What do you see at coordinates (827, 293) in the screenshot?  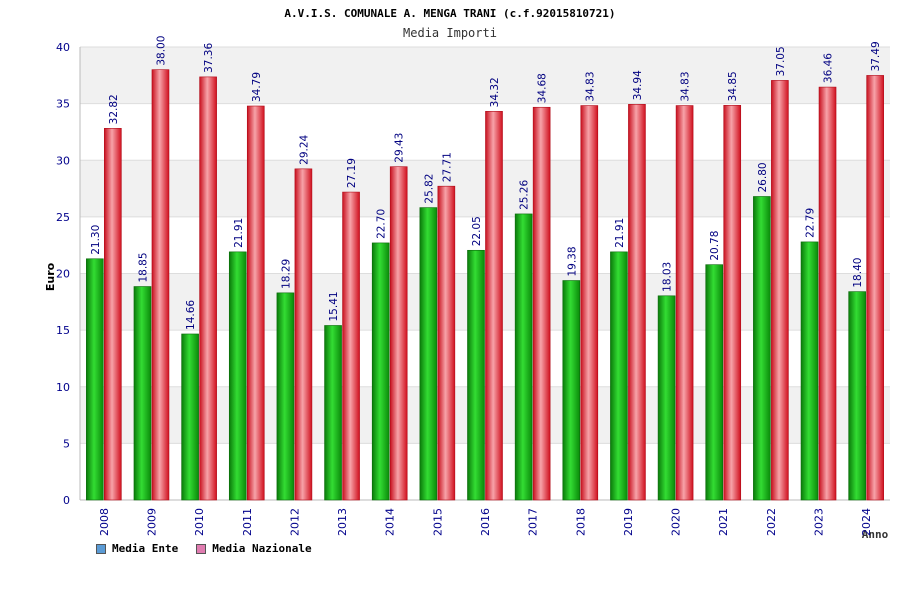 I see `bar-media-nazionale-2023` at bounding box center [827, 293].